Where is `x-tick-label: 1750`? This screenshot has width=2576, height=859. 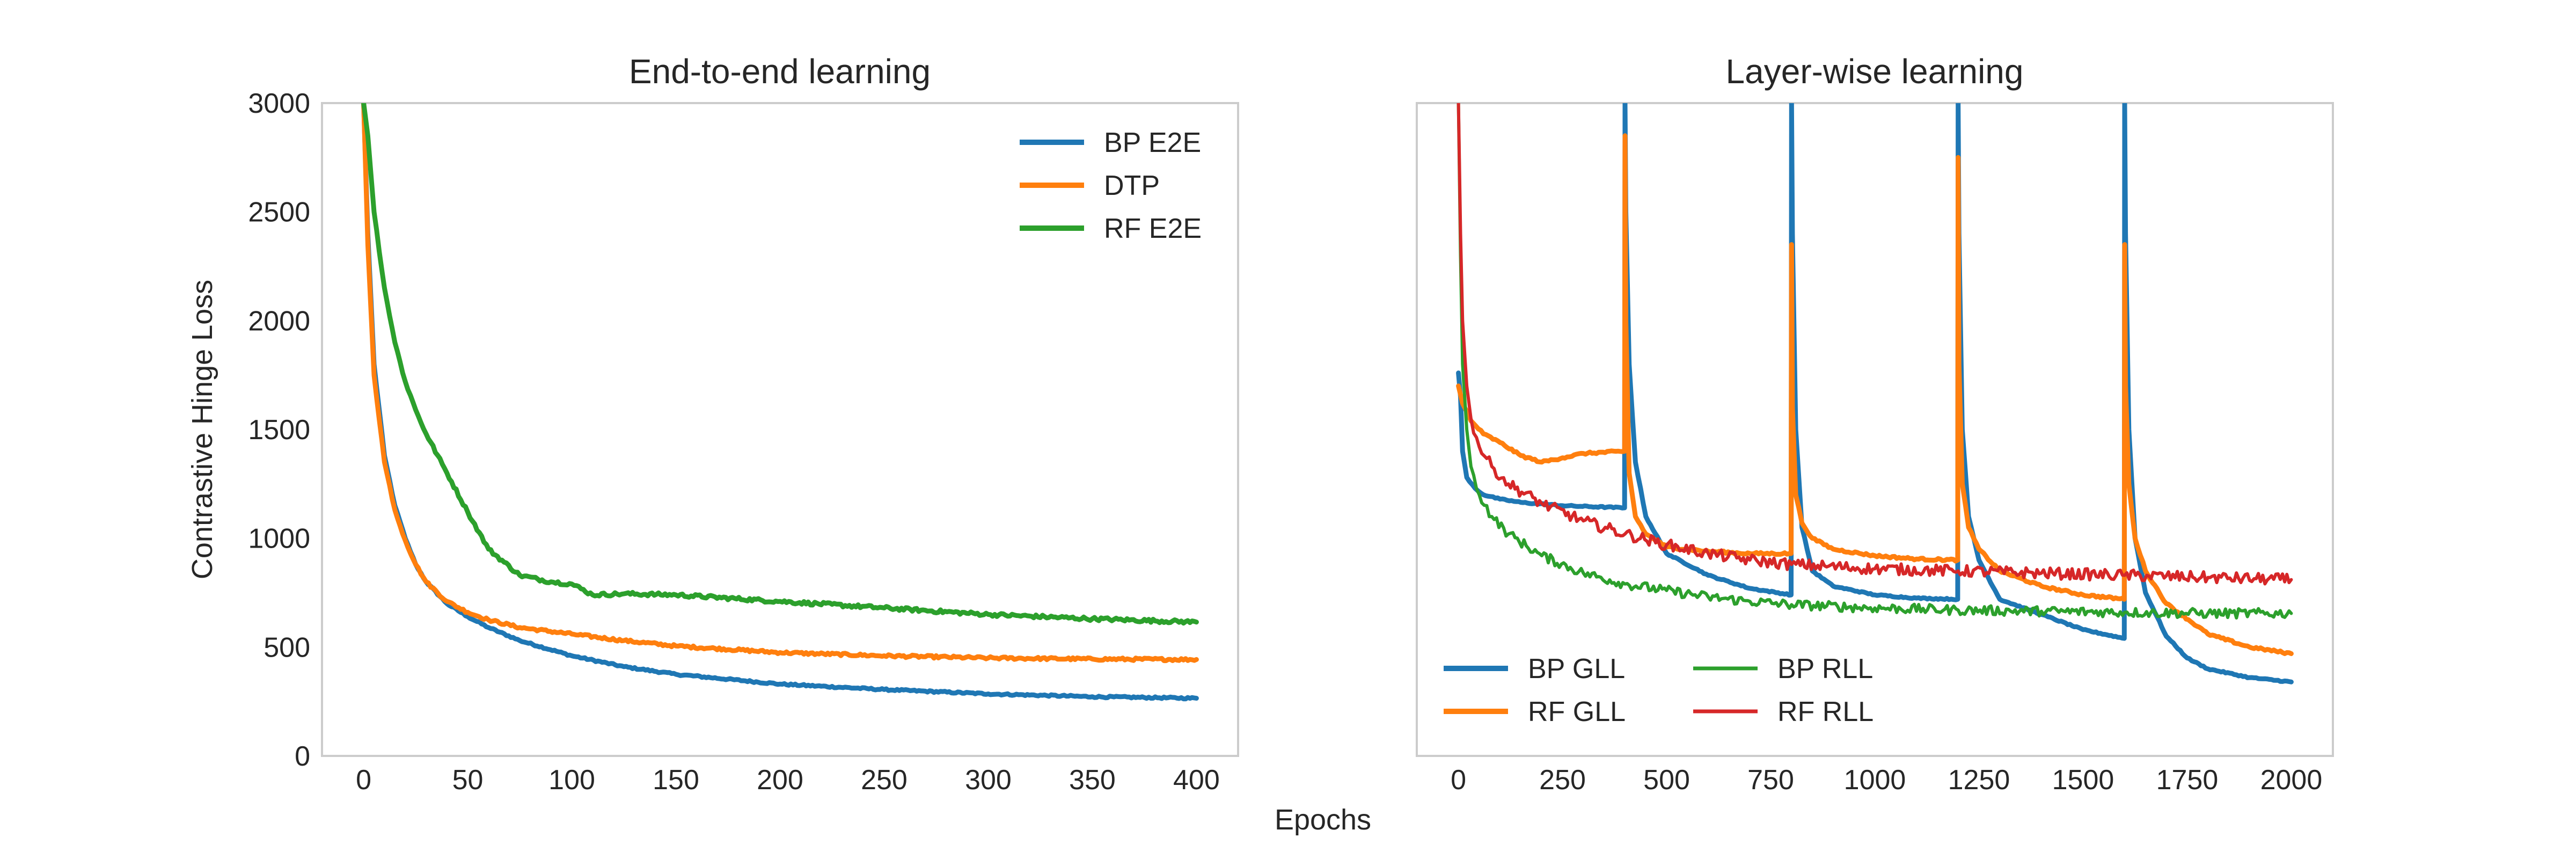
x-tick-label: 1750 is located at coordinates (2187, 780).